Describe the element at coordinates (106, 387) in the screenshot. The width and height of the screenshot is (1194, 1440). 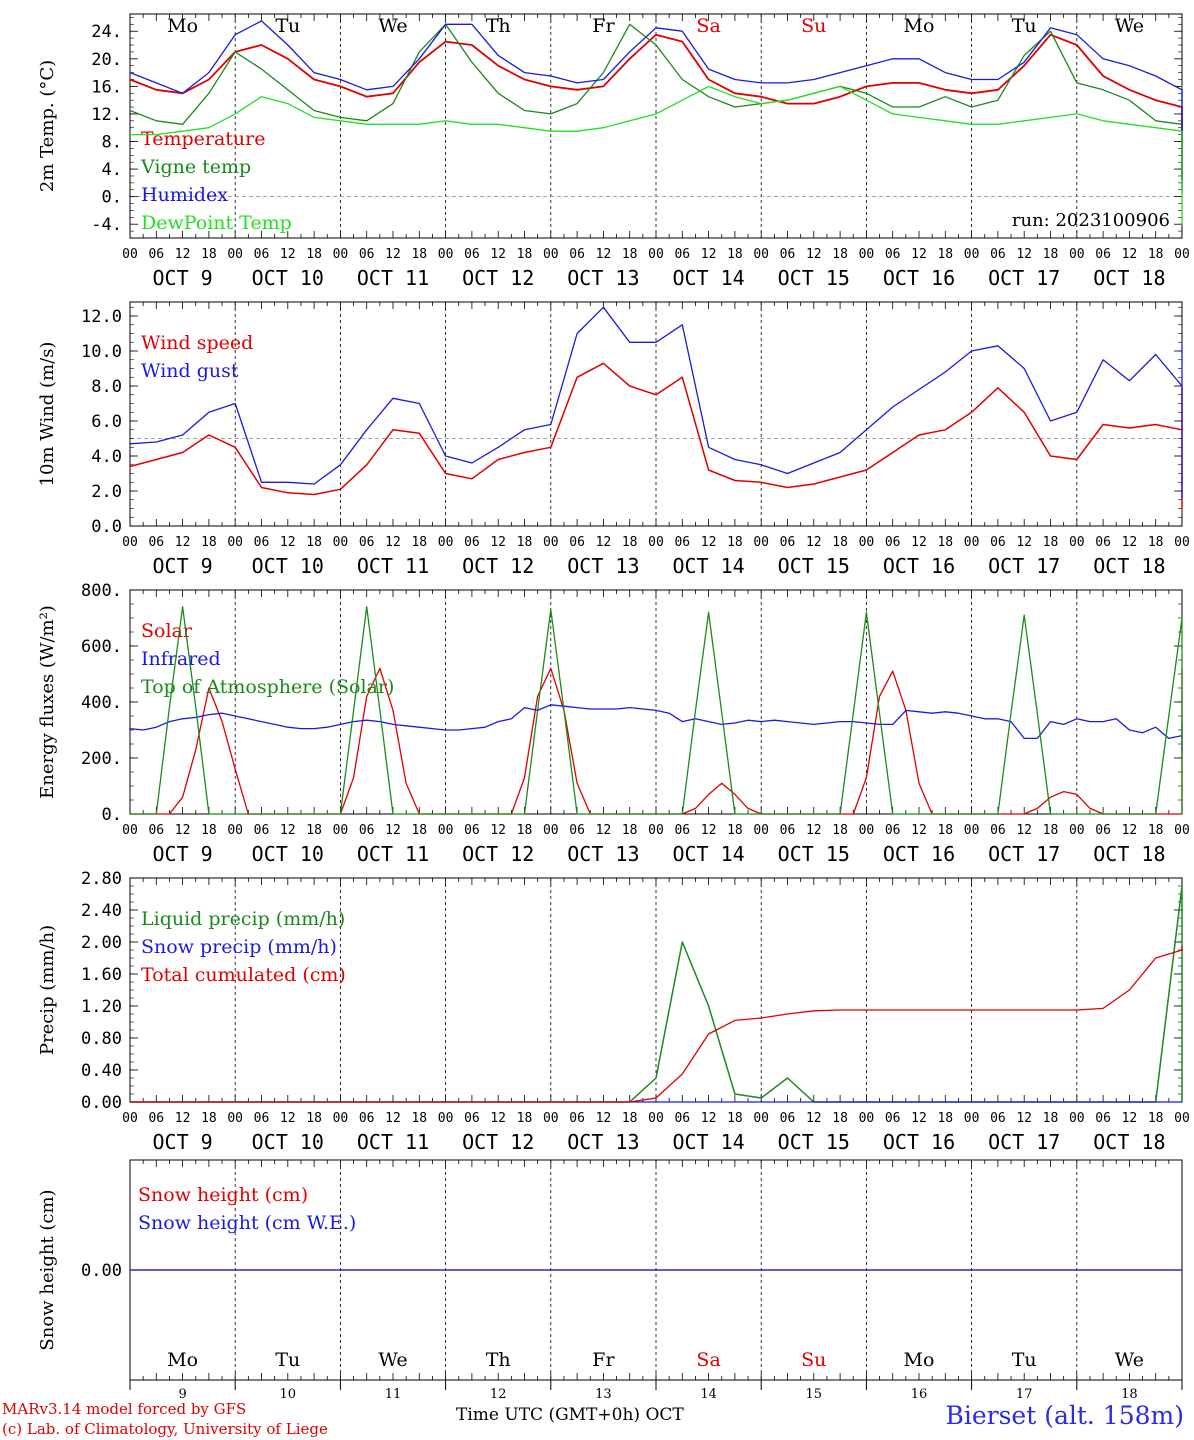
I see `y-tick-label: 8.0` at that location.